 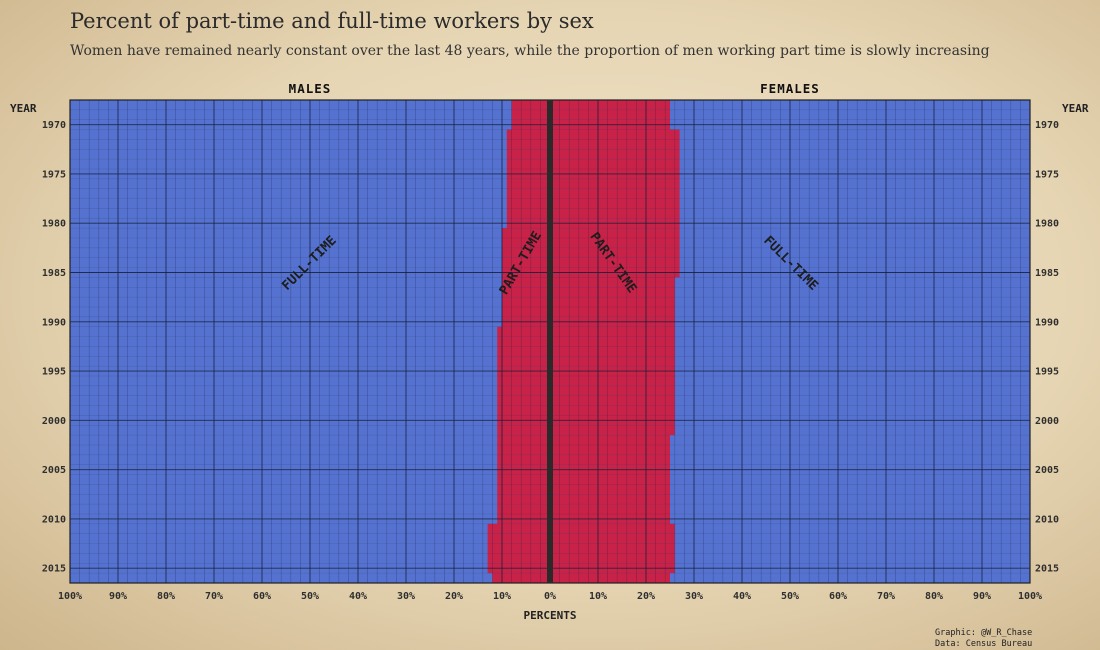 What do you see at coordinates (1047, 322) in the screenshot?
I see `year-tick-right: 1990` at bounding box center [1047, 322].